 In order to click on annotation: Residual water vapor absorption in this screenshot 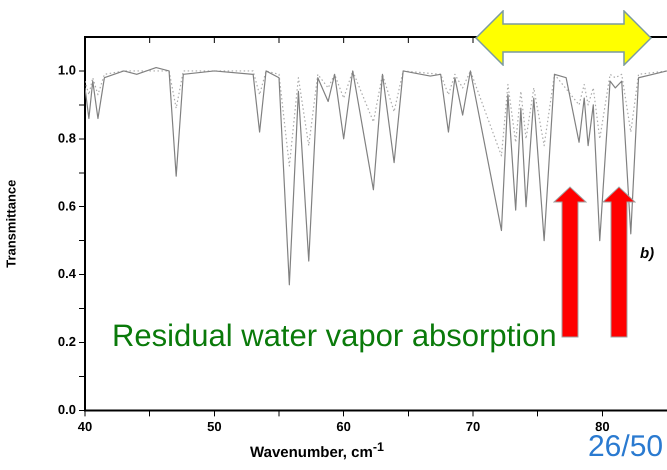, I will do `click(334, 336)`.